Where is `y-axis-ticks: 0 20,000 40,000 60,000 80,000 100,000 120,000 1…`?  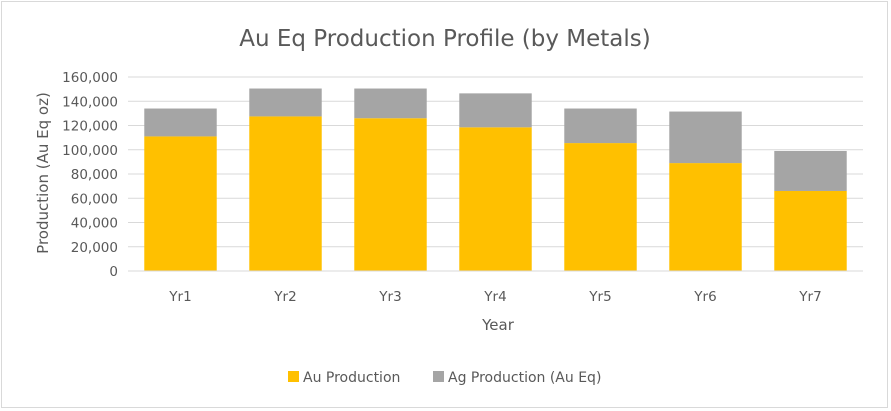
y-axis-ticks: 0 20,000 40,000 60,000 80,000 100,000 120,000 1… is located at coordinates (90, 175).